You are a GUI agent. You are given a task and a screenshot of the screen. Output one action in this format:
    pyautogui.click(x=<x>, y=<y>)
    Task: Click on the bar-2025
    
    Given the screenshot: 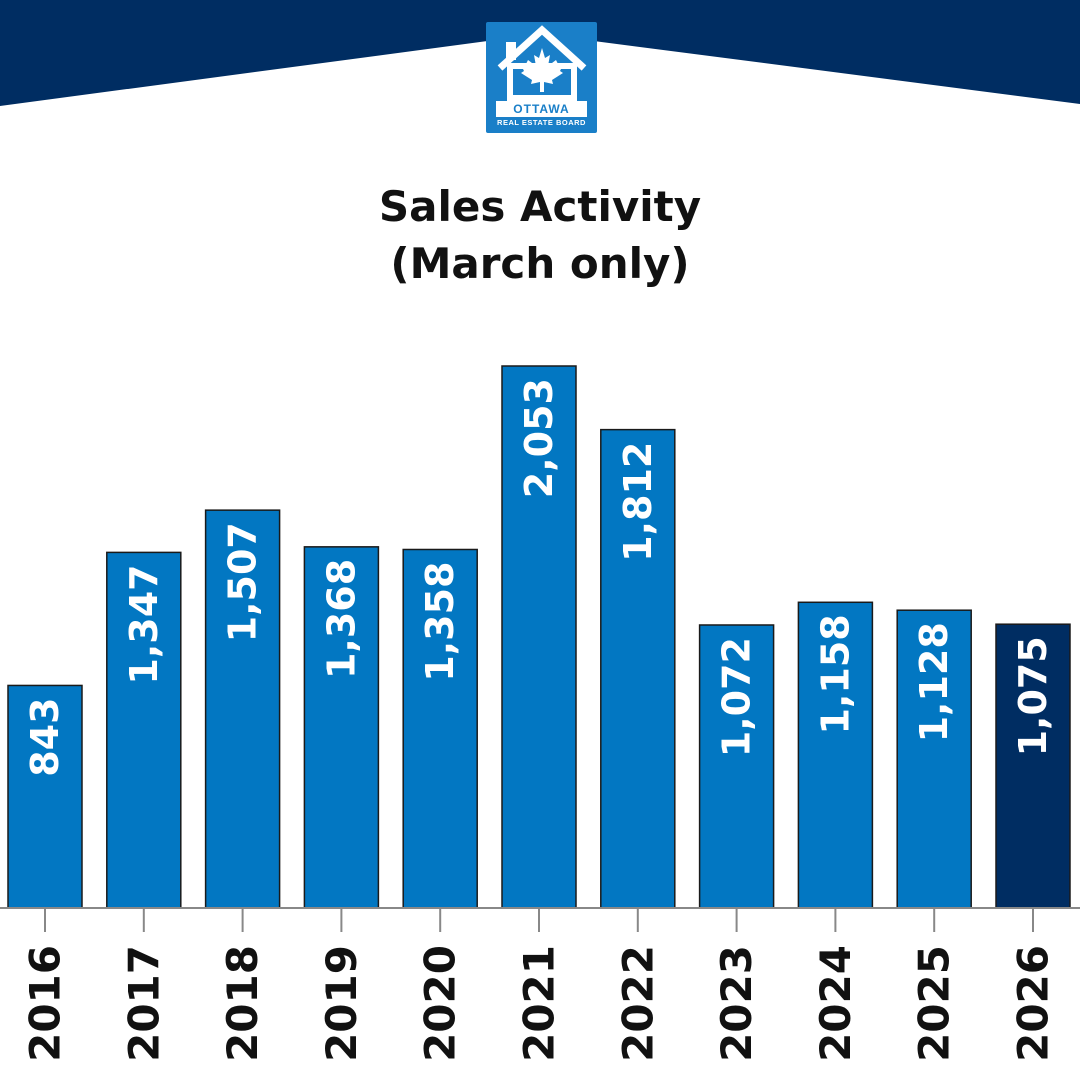 What is the action you would take?
    pyautogui.click(x=934, y=759)
    